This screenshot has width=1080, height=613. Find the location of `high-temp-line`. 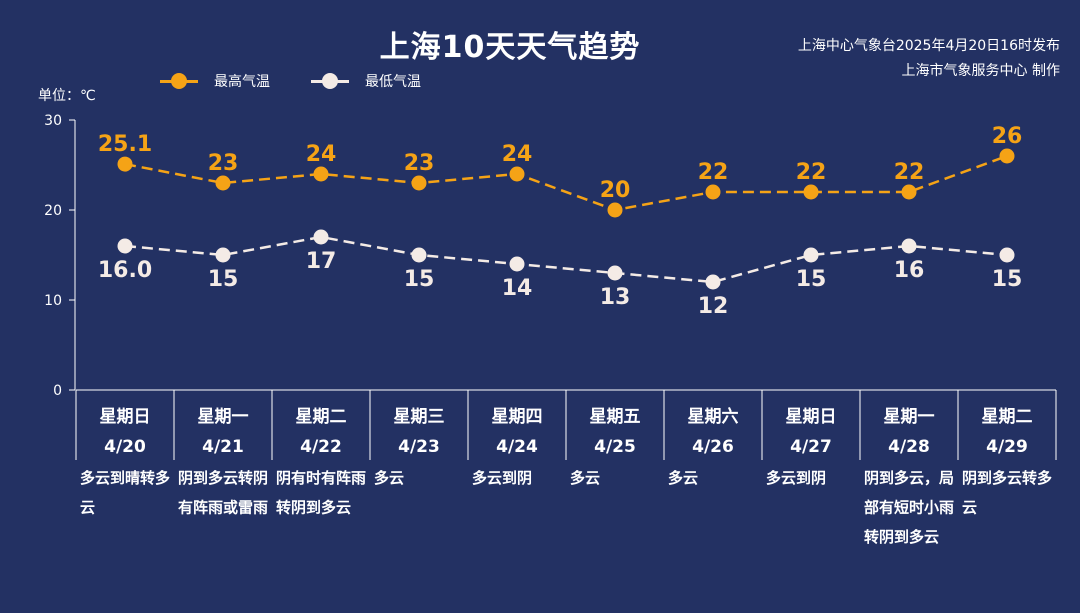

high-temp-line is located at coordinates (566, 183).